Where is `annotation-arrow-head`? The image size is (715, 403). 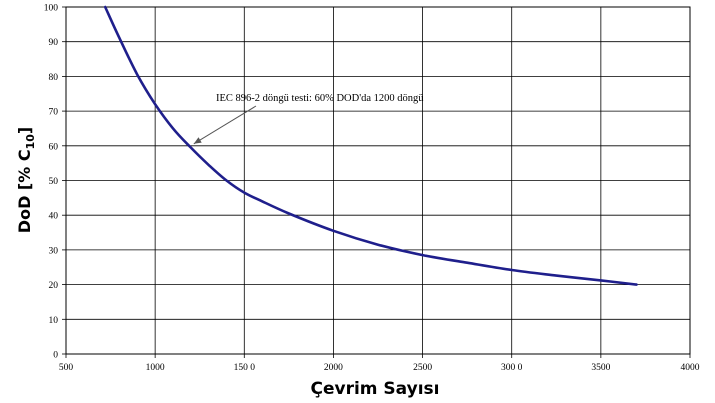 annotation-arrow-head is located at coordinates (197, 140).